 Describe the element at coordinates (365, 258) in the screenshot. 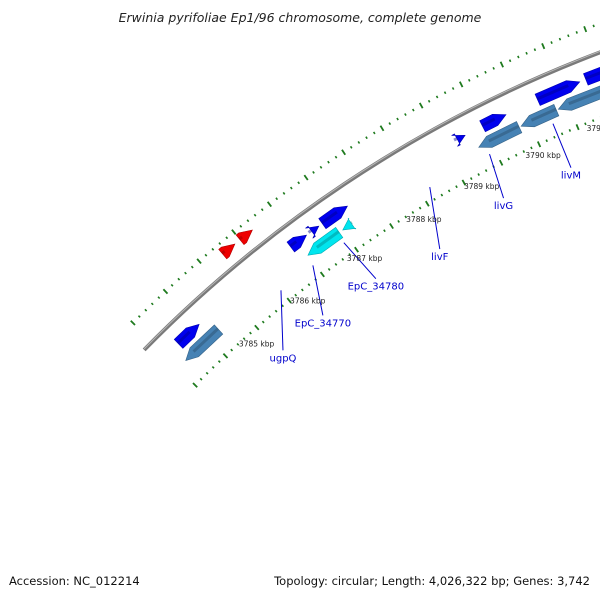

I see `position-label: 3787 kbp` at that location.